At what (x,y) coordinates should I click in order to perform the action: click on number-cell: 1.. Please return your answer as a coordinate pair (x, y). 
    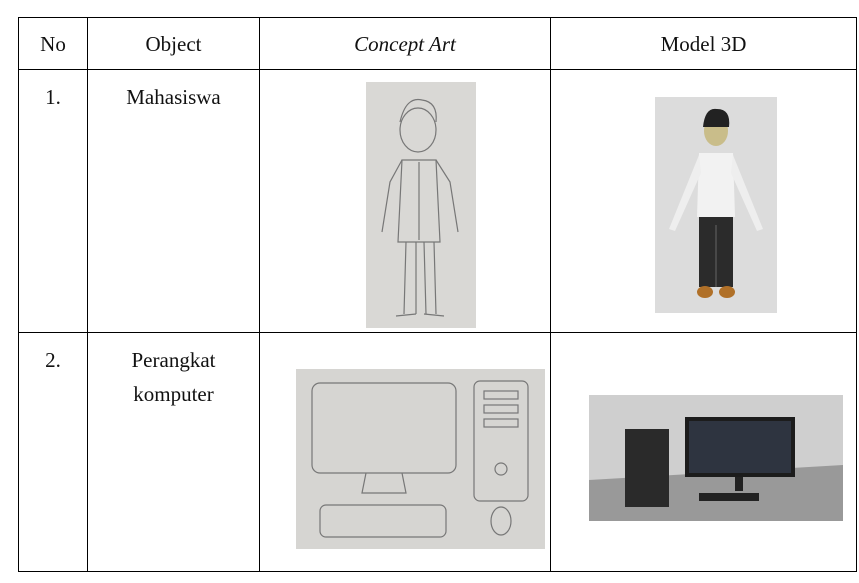
    Looking at the image, I should click on (53, 201).